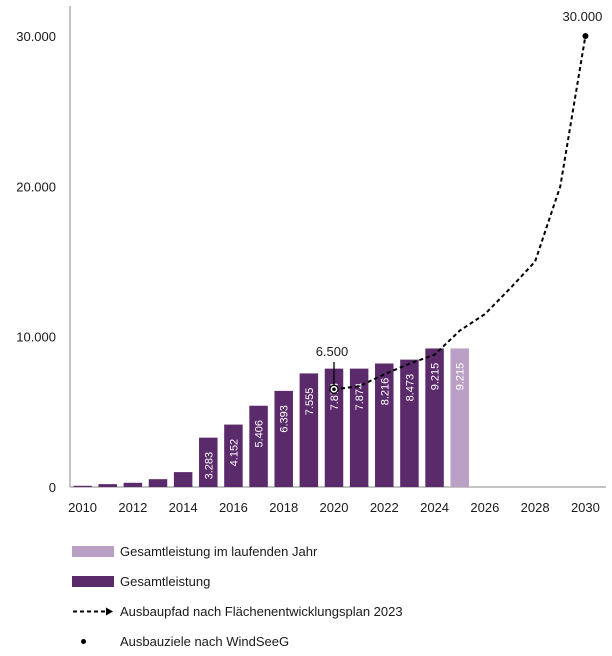 Image resolution: width=612 pixels, height=656 pixels. Describe the element at coordinates (410, 388) in the screenshot. I see `bar-value-label: 8.473` at that location.